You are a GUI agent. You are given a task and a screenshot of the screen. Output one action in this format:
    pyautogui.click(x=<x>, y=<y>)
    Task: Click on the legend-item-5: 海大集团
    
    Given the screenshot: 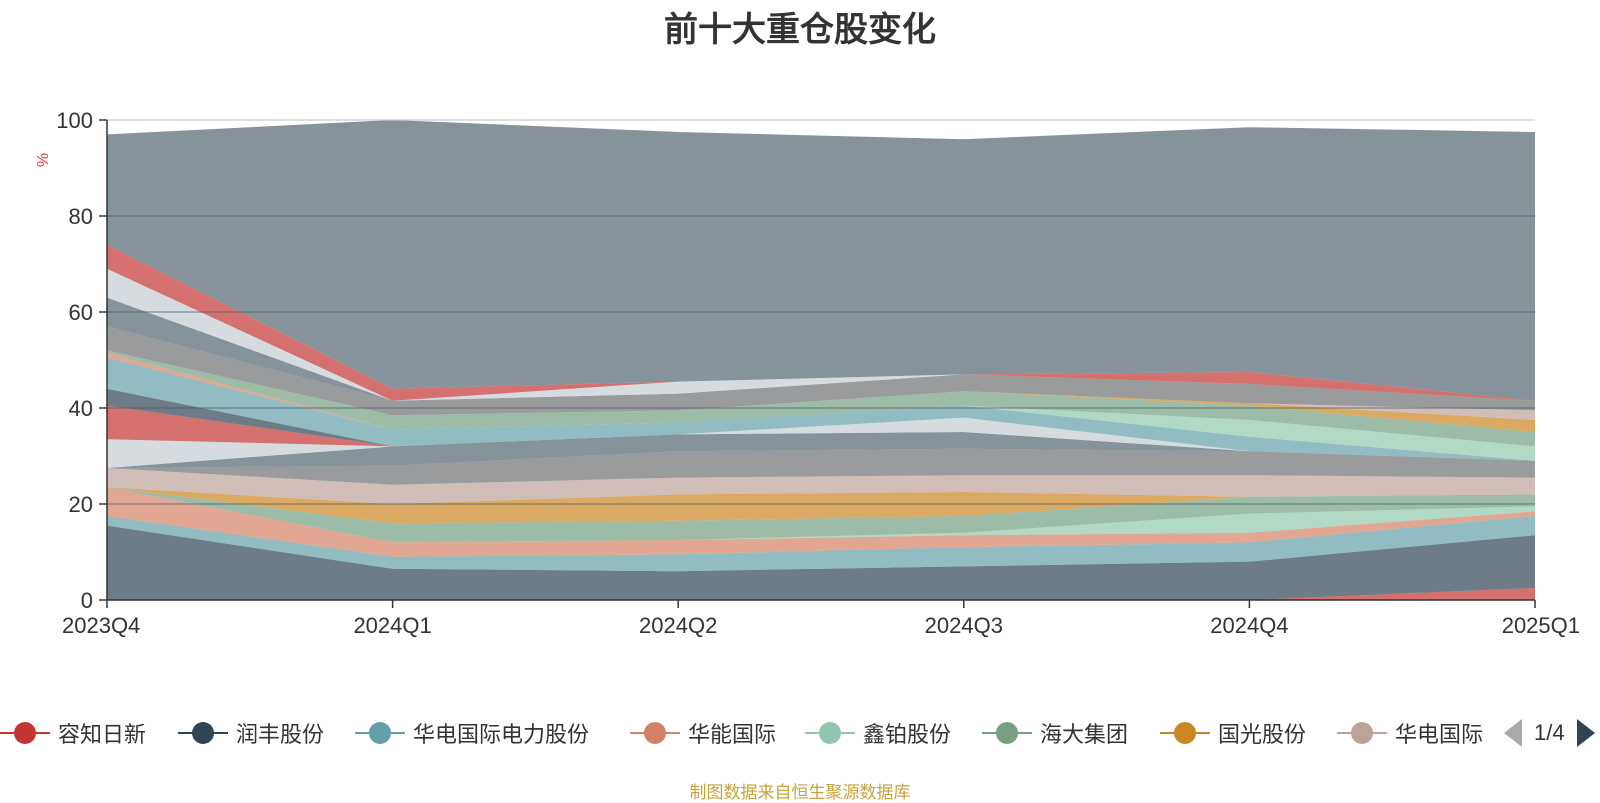 What is the action you would take?
    pyautogui.click(x=1055, y=733)
    